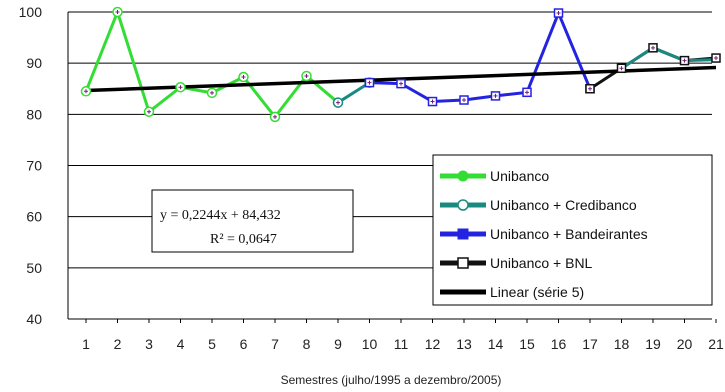 This screenshot has width=725, height=392. Describe the element at coordinates (118, 344) in the screenshot. I see `x-tick-label: 2` at that location.